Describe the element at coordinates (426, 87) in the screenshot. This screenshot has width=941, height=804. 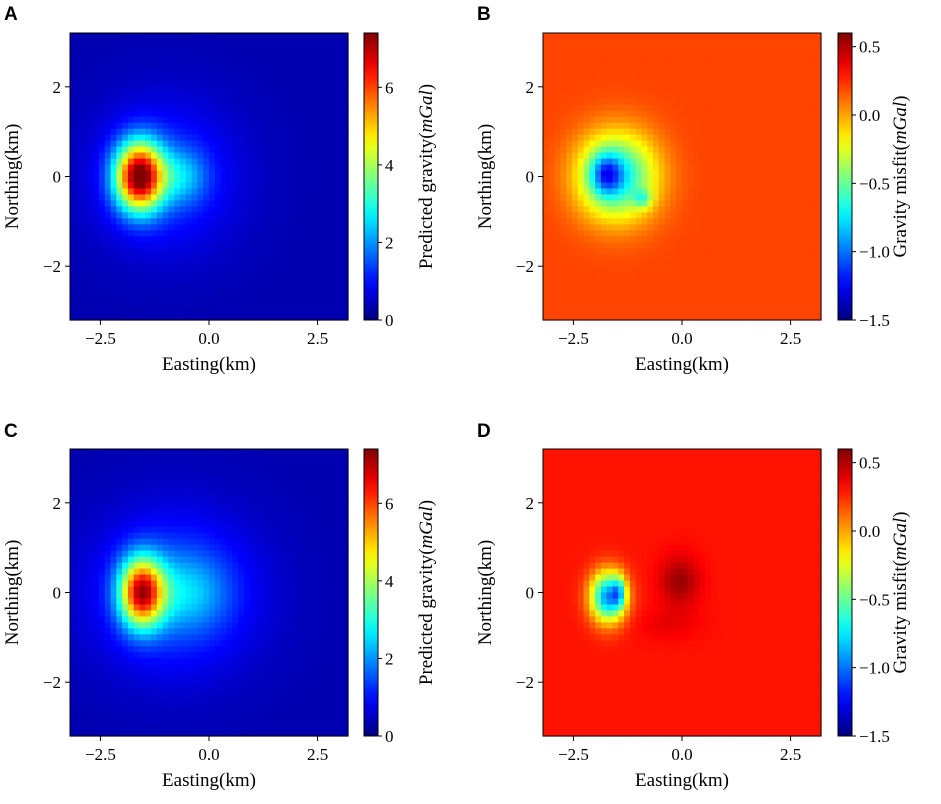
I see `colorbar-label-close: )` at that location.